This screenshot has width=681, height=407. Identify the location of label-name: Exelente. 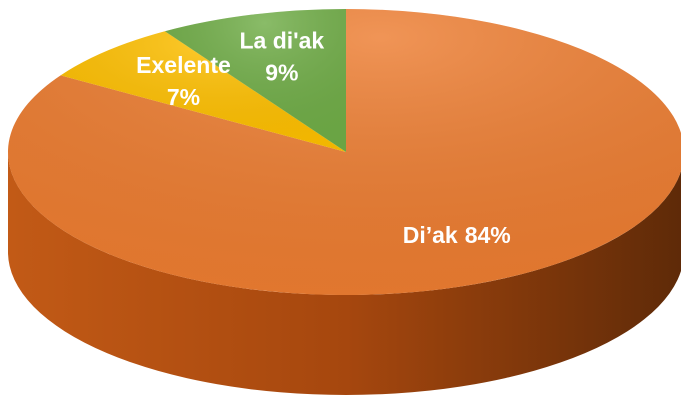
(183, 65).